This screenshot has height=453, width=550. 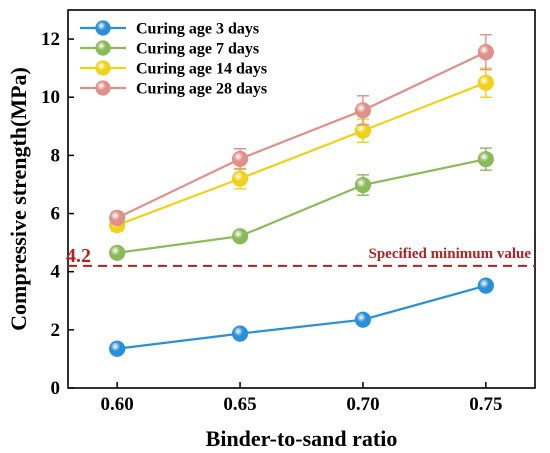 What do you see at coordinates (300, 256) in the screenshot?
I see `reference-line-group: 4.2 Specified minimum value` at bounding box center [300, 256].